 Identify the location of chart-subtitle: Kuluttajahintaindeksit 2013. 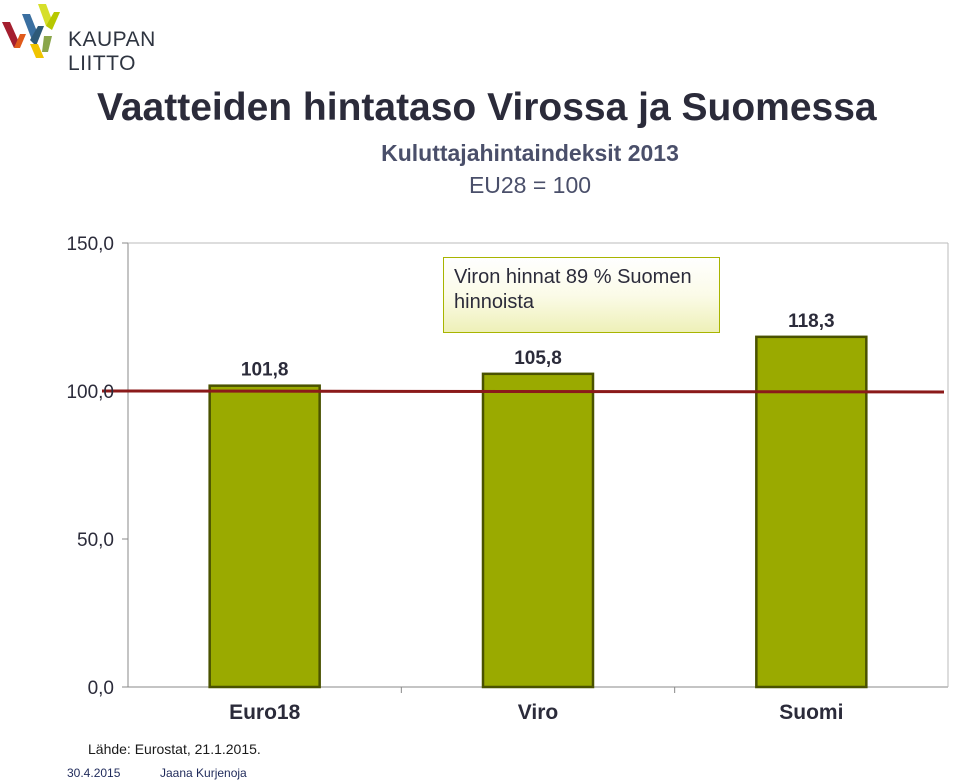
(530, 153).